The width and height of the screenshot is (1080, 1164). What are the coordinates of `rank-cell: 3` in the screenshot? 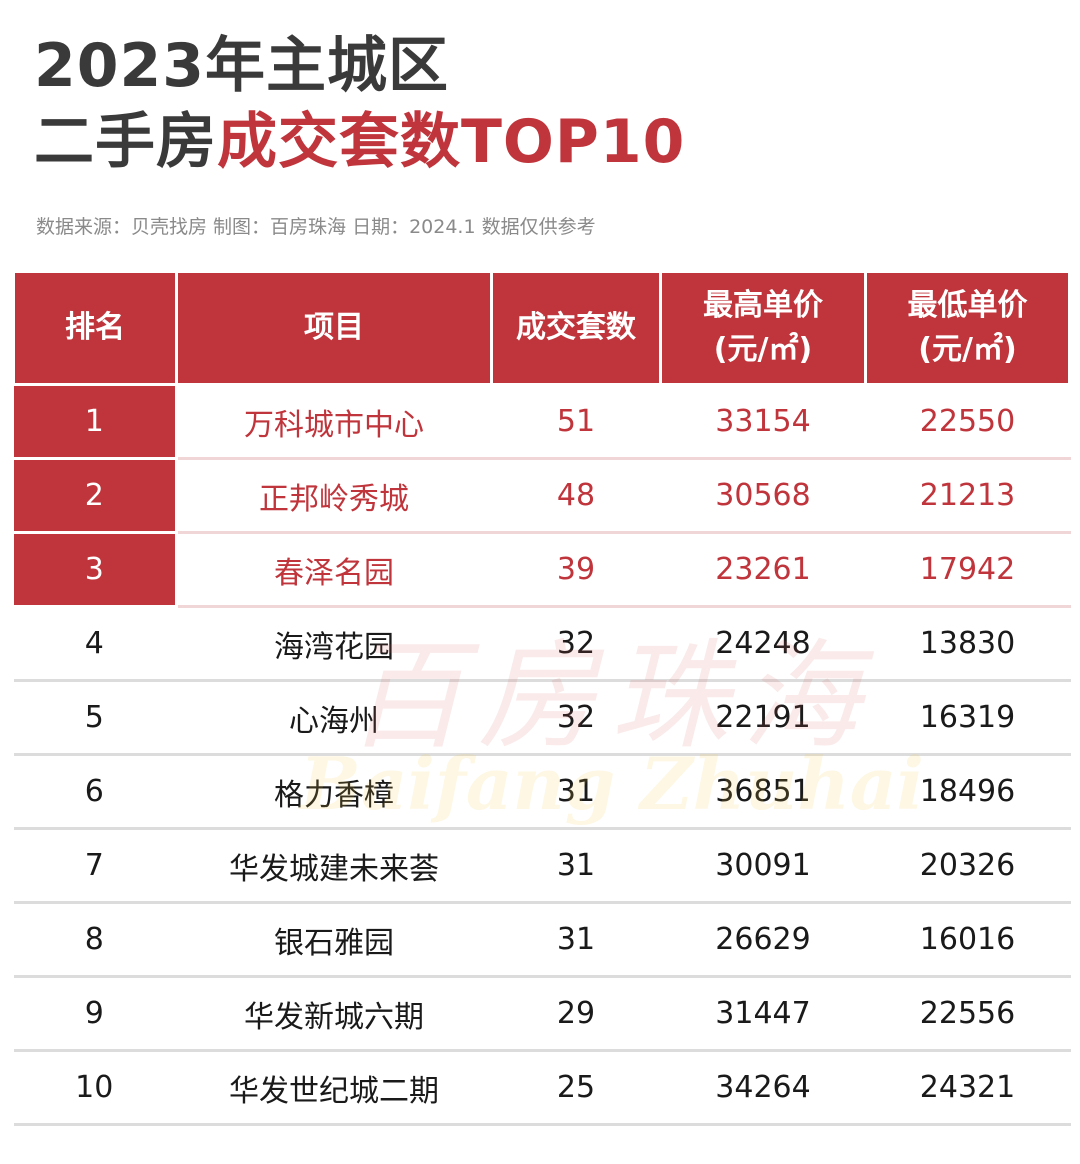 It's located at (95, 569).